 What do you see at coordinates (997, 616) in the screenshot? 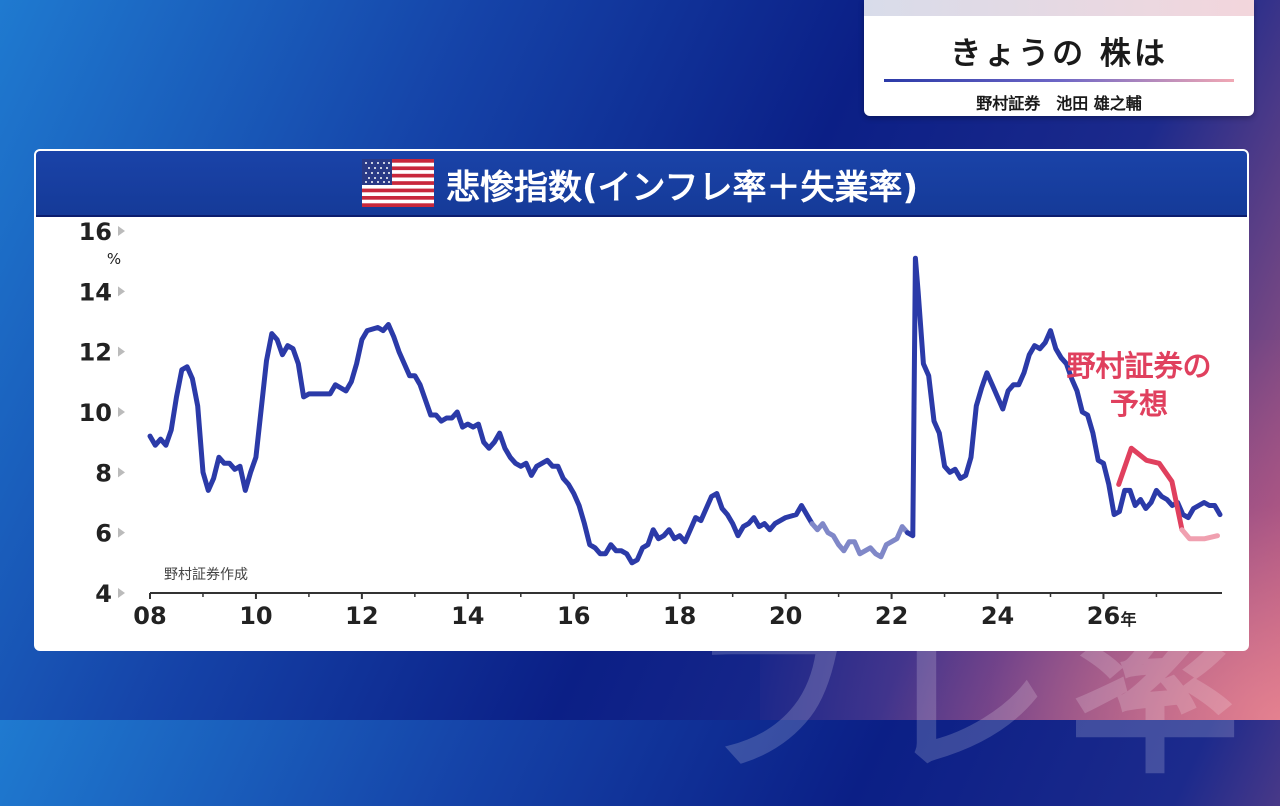
I see `x-tick-label: 24` at bounding box center [997, 616].